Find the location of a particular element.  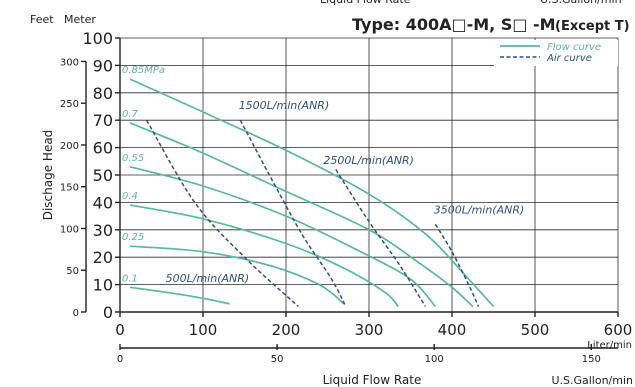

flow-curve-label: 0.4 is located at coordinates (130, 196).